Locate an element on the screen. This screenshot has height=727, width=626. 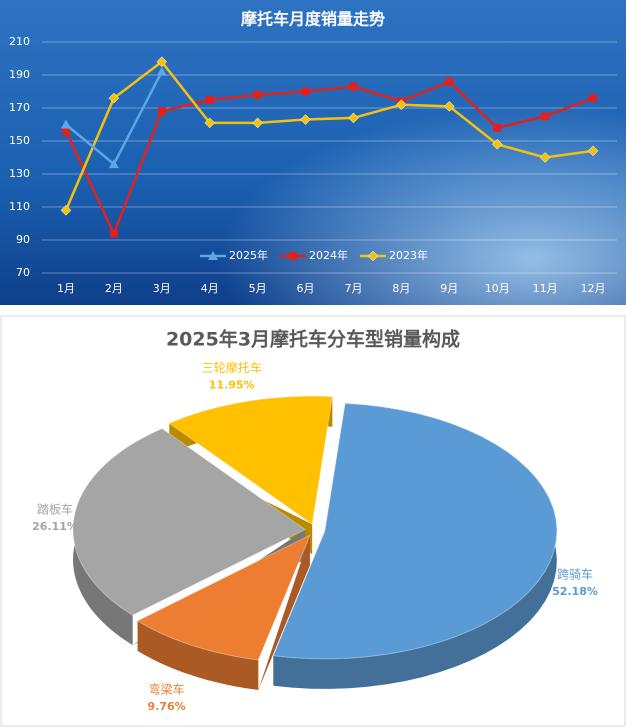
y-tick-label: 130 is located at coordinates (19, 173).